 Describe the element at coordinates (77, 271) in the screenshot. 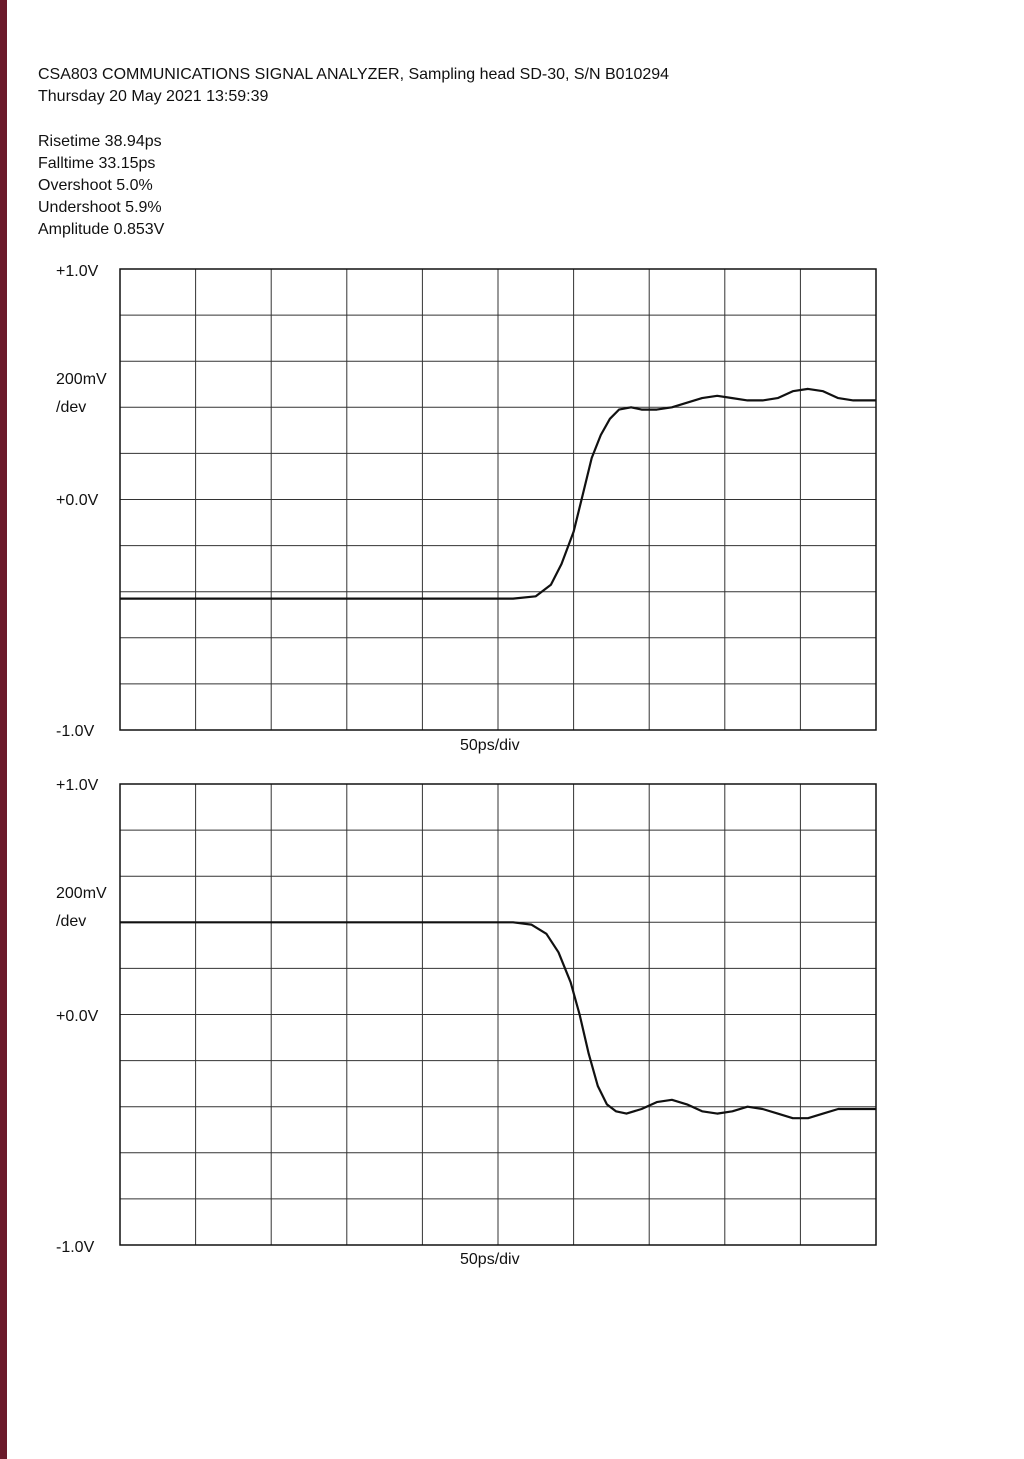

I see `chart1-ytop-label: +1.0V` at that location.